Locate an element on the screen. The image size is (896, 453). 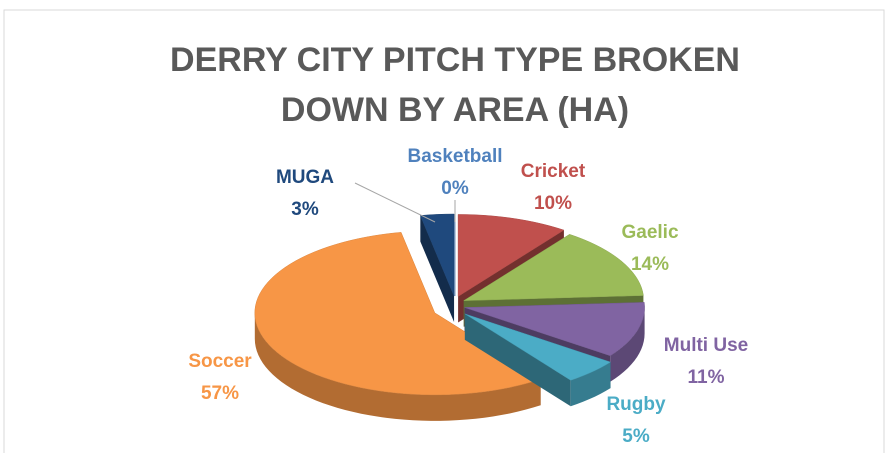
chart-title: DOWN BY AREA (HA) is located at coordinates (455, 110).